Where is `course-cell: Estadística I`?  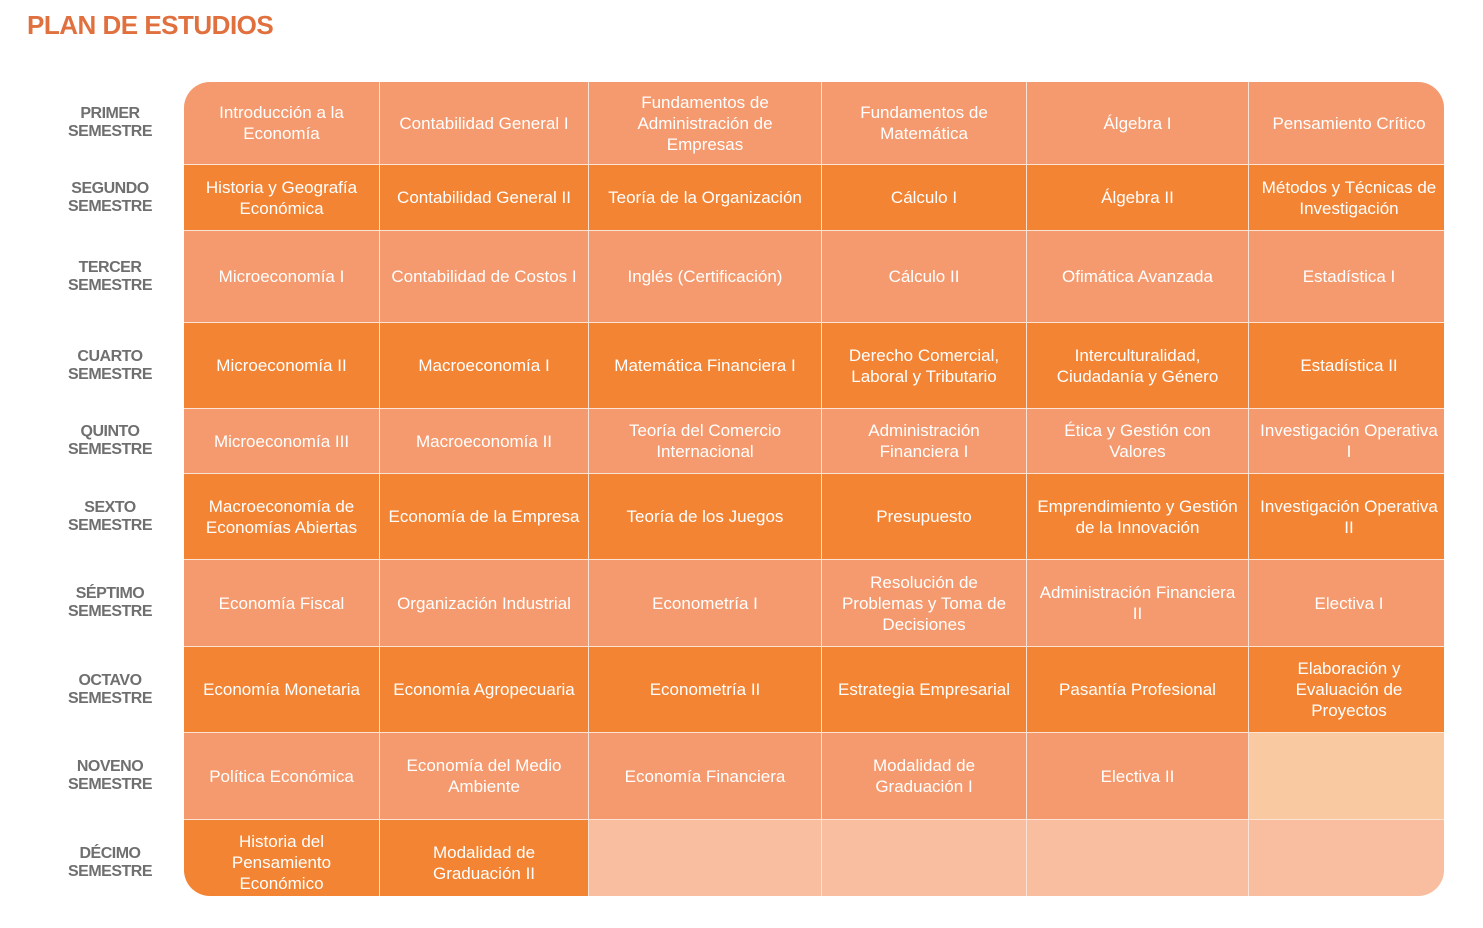
course-cell: Estadística I is located at coordinates (1346, 276).